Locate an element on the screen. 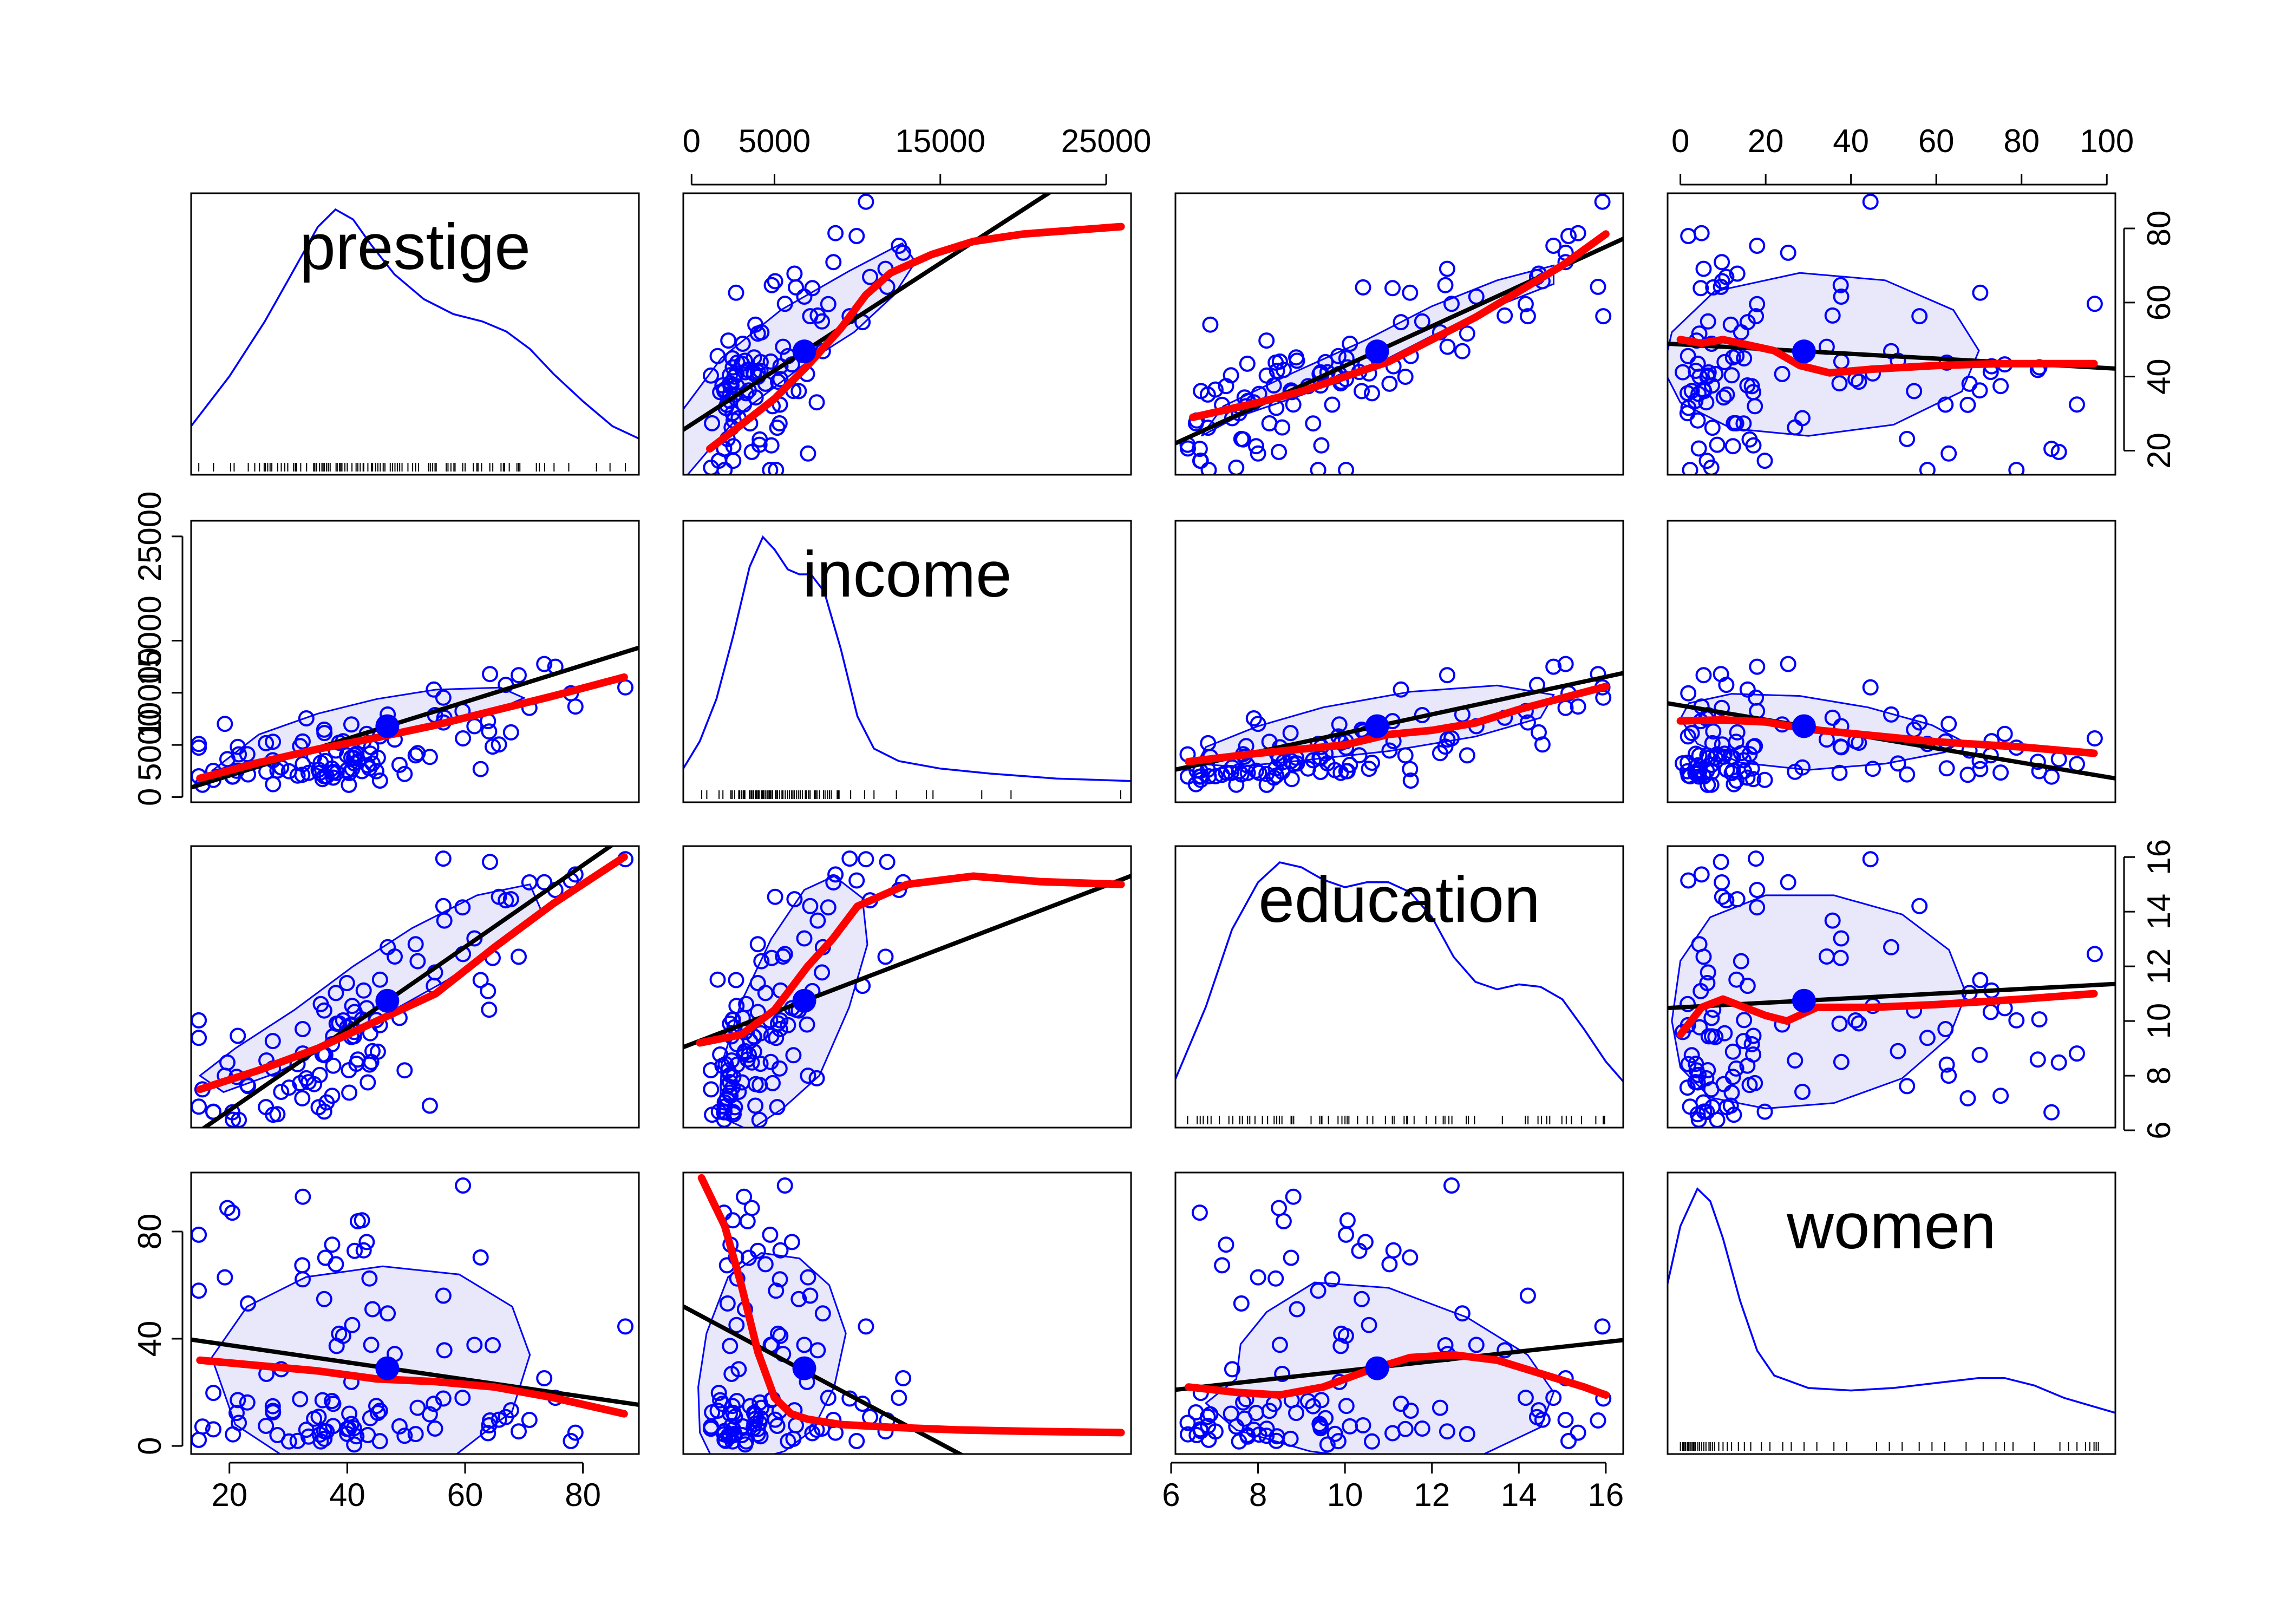  tick-label: 25000 is located at coordinates (150, 536).